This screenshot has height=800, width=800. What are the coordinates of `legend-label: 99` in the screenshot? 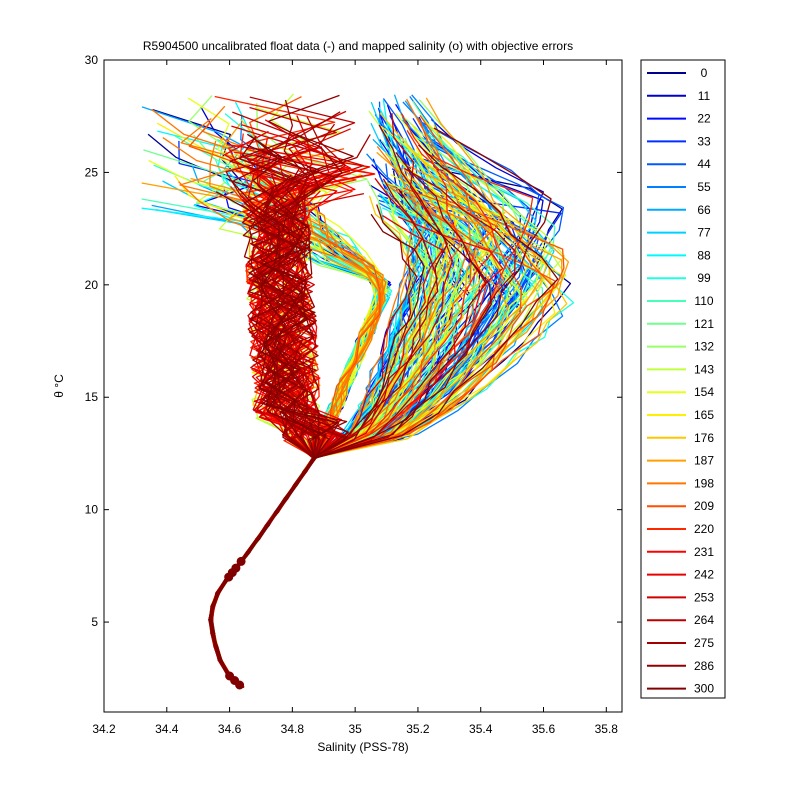 It's located at (704, 278).